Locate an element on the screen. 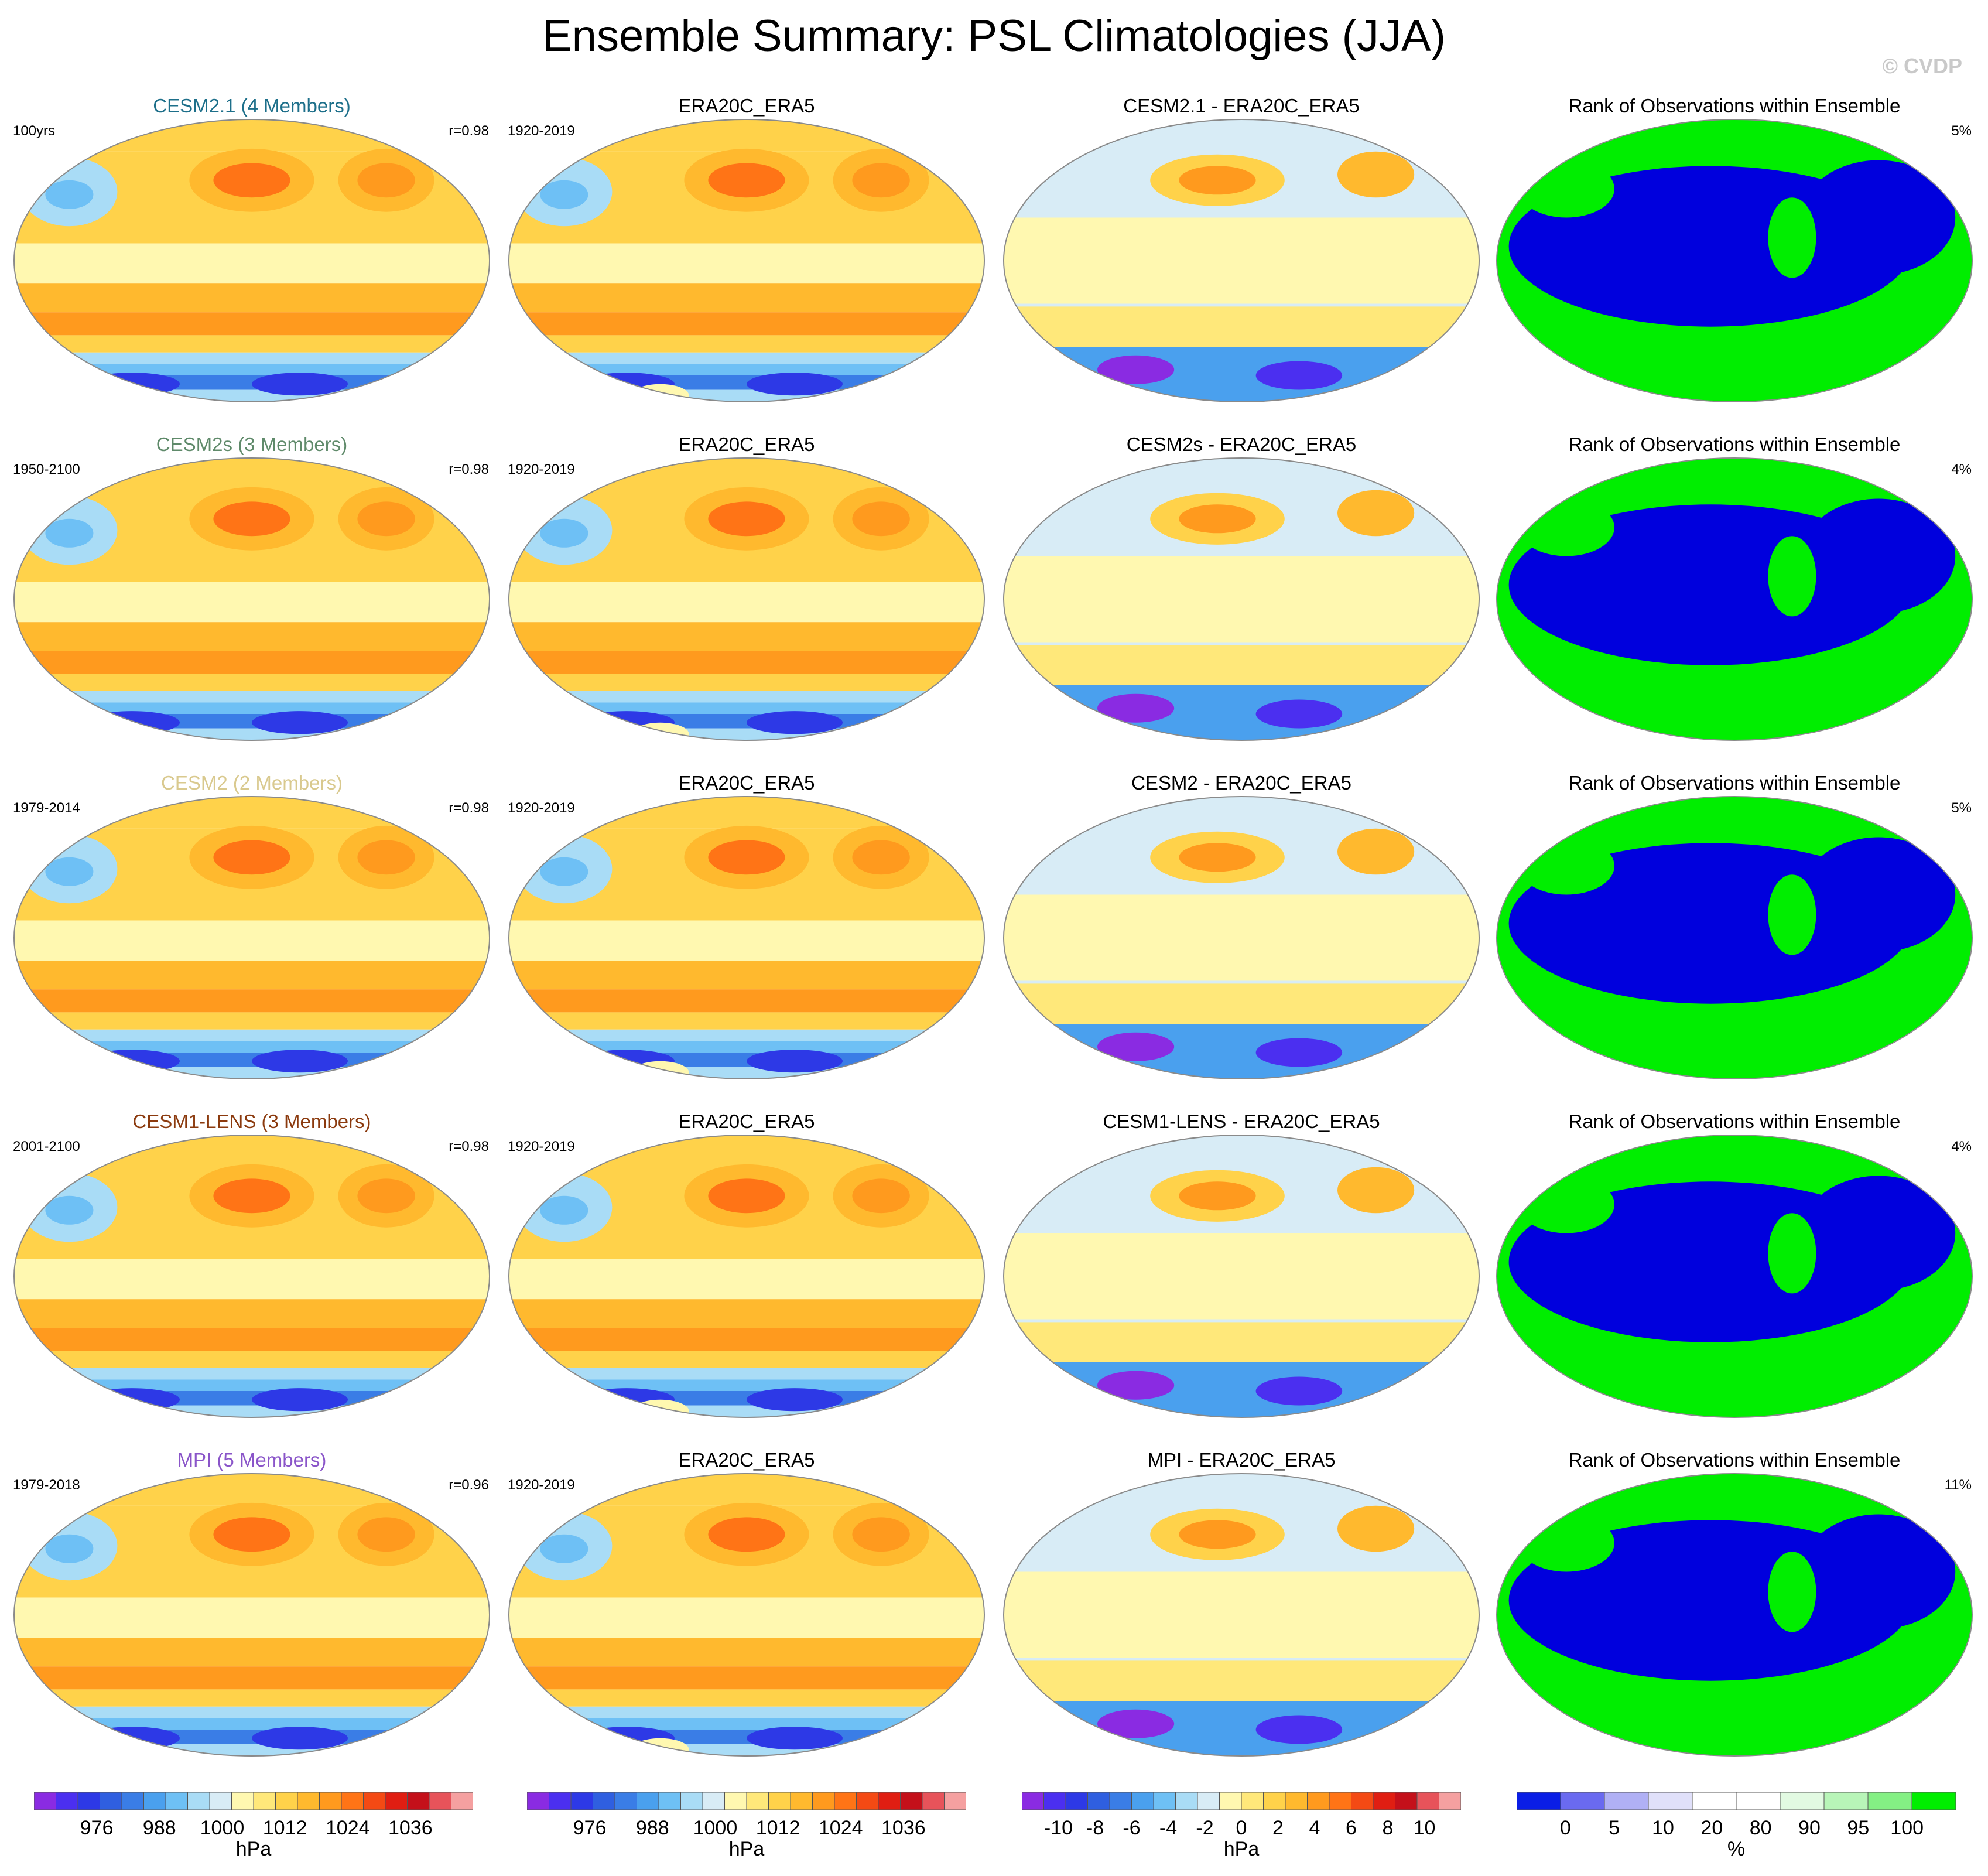  colorbar-tick-label: 0 is located at coordinates (1565, 1828).